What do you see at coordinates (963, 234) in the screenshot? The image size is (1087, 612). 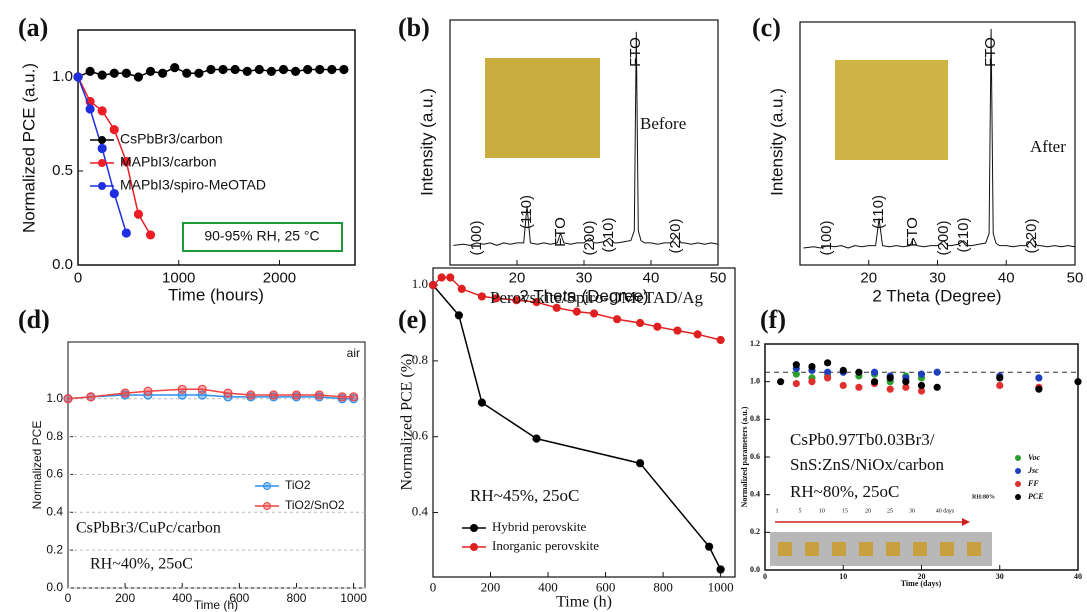 I see `annotation: (210)` at bounding box center [963, 234].